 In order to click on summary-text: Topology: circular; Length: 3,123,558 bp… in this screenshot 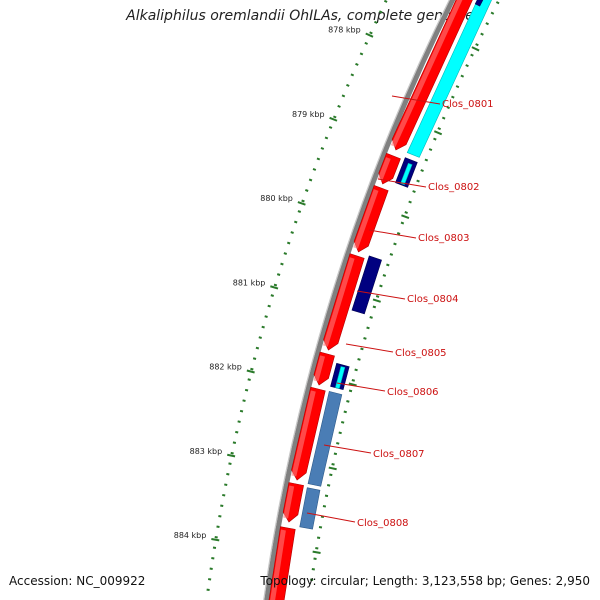, I will do `click(425, 581)`.